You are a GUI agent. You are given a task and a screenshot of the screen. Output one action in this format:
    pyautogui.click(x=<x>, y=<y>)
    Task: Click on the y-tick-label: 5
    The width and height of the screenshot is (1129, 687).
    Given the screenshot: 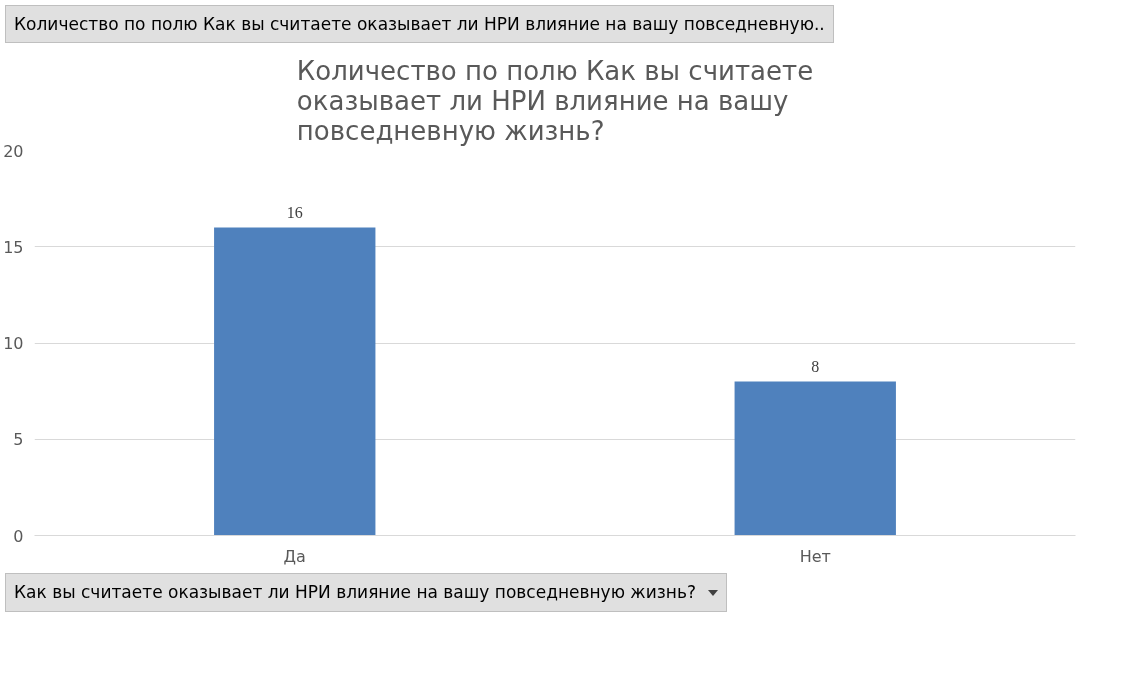 What is the action you would take?
    pyautogui.click(x=18, y=440)
    